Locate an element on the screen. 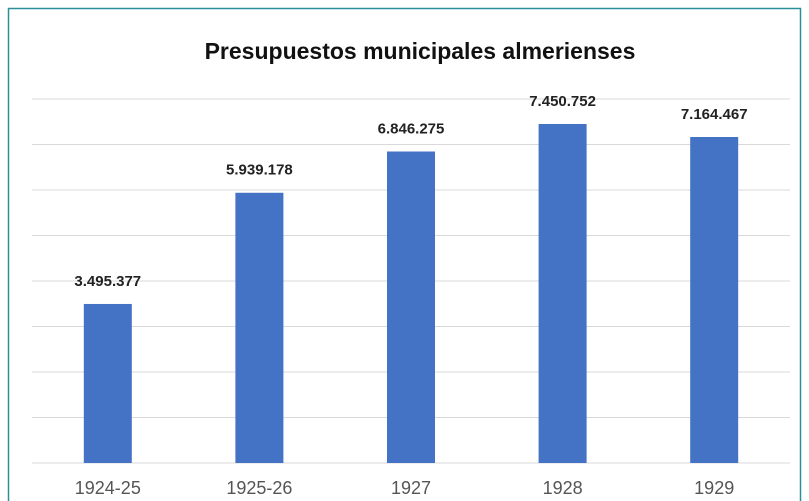  x-tick-label: 1925-26 is located at coordinates (259, 488).